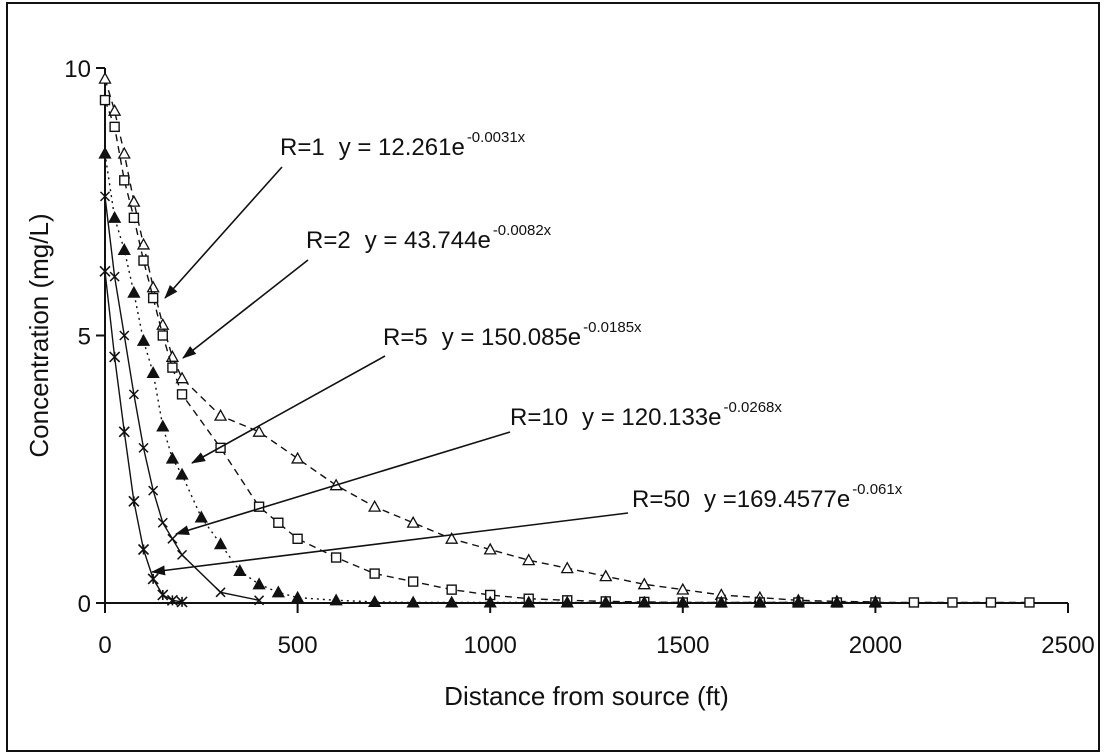  I want to click on series-label: R=50, so click(661, 499).